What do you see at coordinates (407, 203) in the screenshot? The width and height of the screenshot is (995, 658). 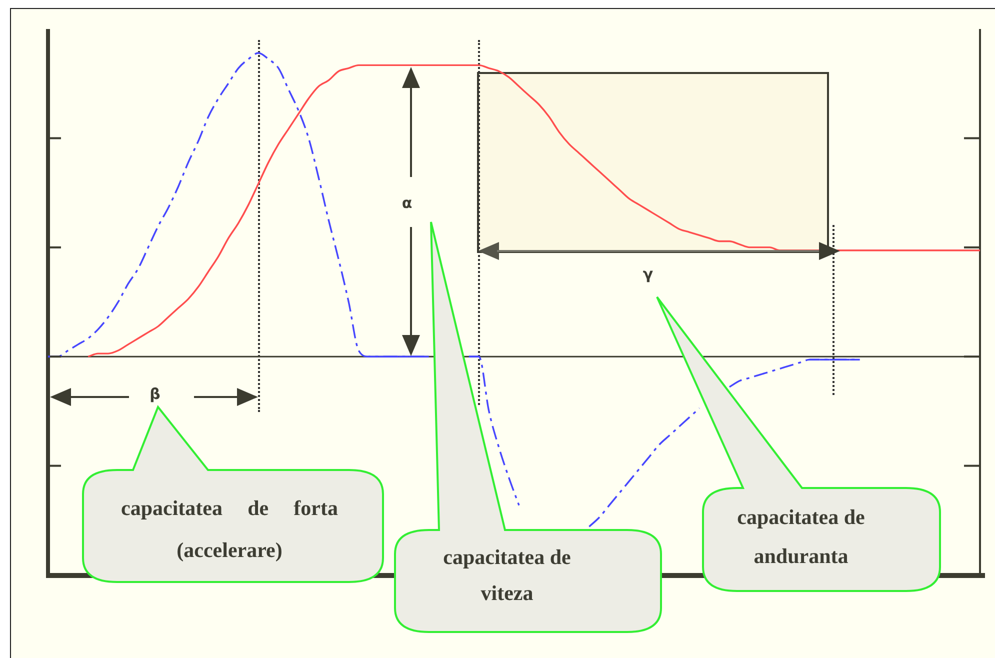 I see `annotation: α` at bounding box center [407, 203].